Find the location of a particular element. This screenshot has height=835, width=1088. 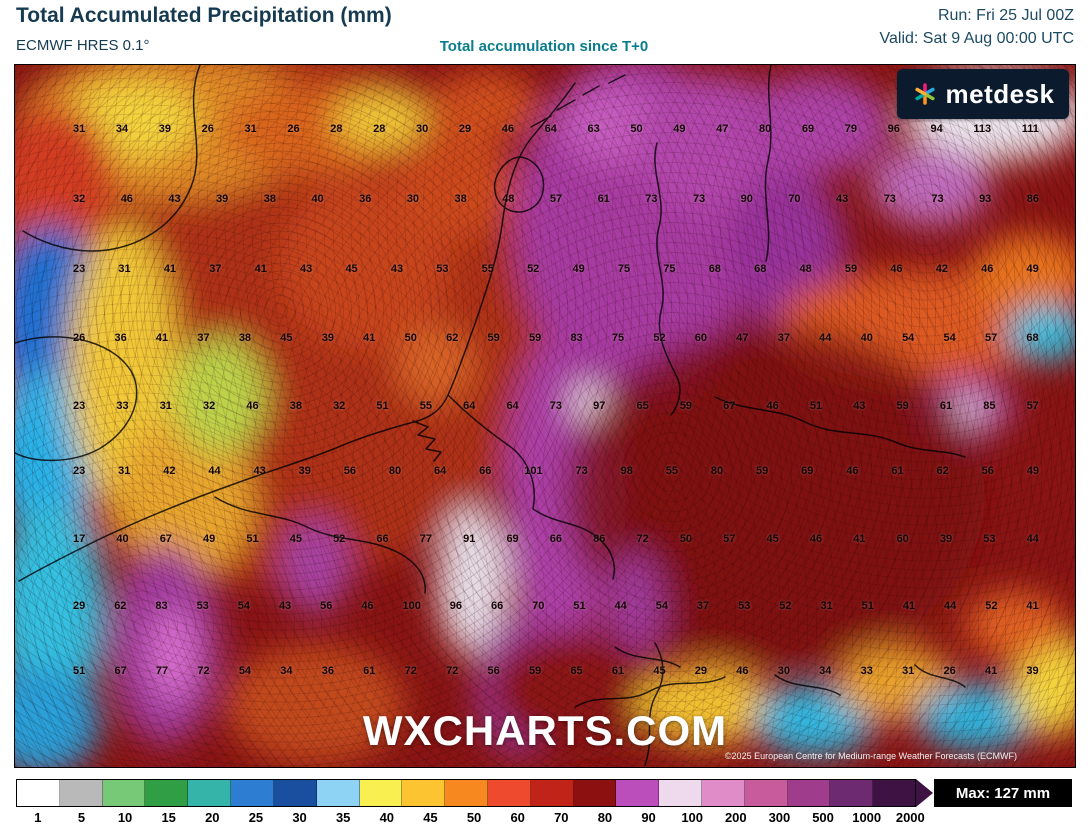

precip-value: 66 is located at coordinates (497, 606).